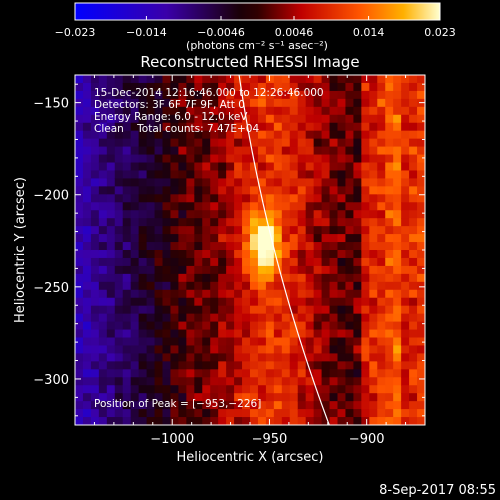 The width and height of the screenshot is (500, 500). Describe the element at coordinates (255, 27) in the screenshot. I see `colorbar-ticks: −0.023 −0.014 −0.0046 0.0046 0.014 0.023` at that location.